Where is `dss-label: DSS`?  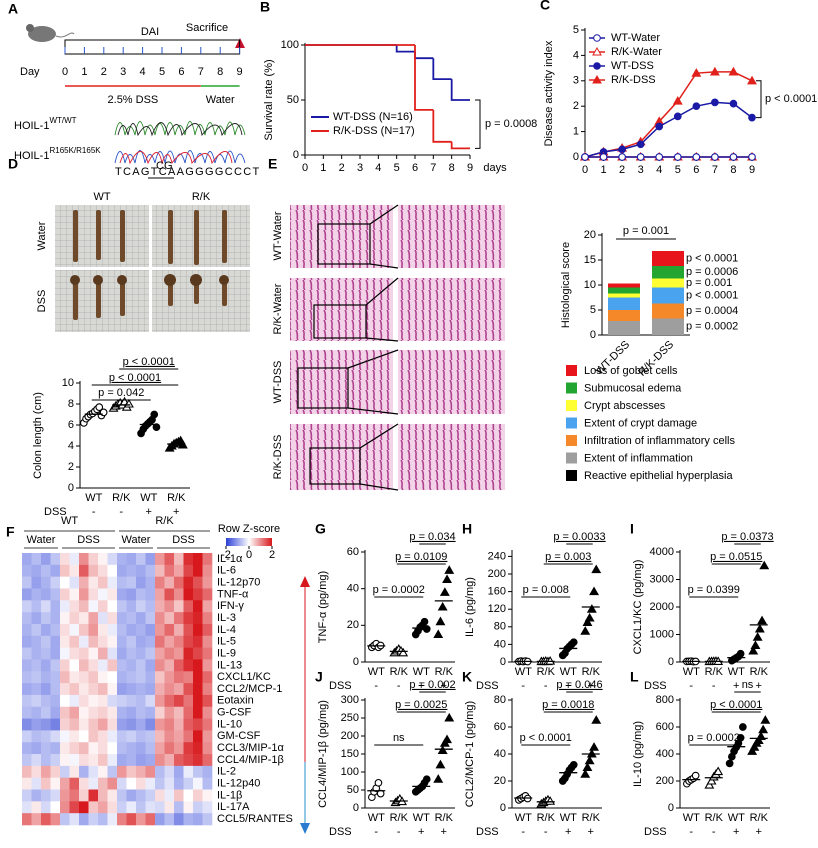 dss-label: DSS is located at coordinates (655, 686).